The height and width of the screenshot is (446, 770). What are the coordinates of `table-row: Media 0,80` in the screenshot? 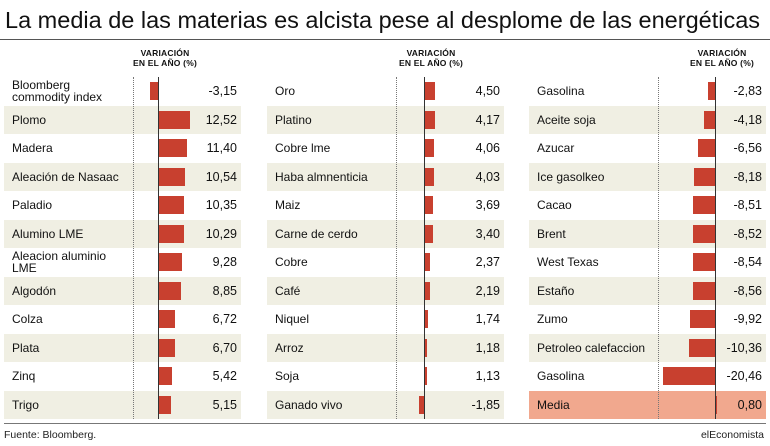 It's located at (647, 404).